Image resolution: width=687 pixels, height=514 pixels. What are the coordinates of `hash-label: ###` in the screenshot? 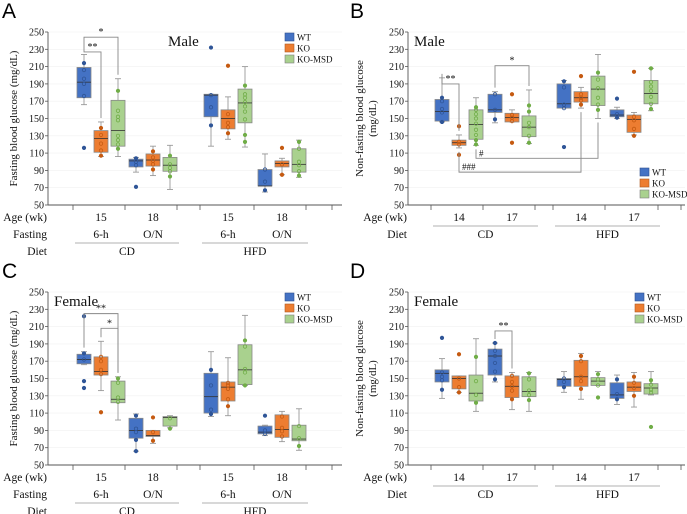 It's located at (469, 167).